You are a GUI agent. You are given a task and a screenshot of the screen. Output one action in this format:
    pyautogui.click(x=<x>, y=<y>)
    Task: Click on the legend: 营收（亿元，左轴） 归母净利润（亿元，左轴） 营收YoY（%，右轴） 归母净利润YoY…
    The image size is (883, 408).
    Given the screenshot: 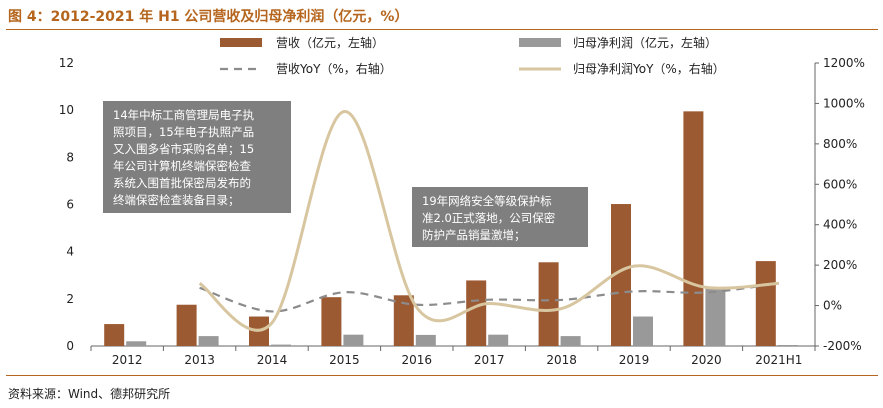 What is the action you would take?
    pyautogui.click(x=472, y=55)
    